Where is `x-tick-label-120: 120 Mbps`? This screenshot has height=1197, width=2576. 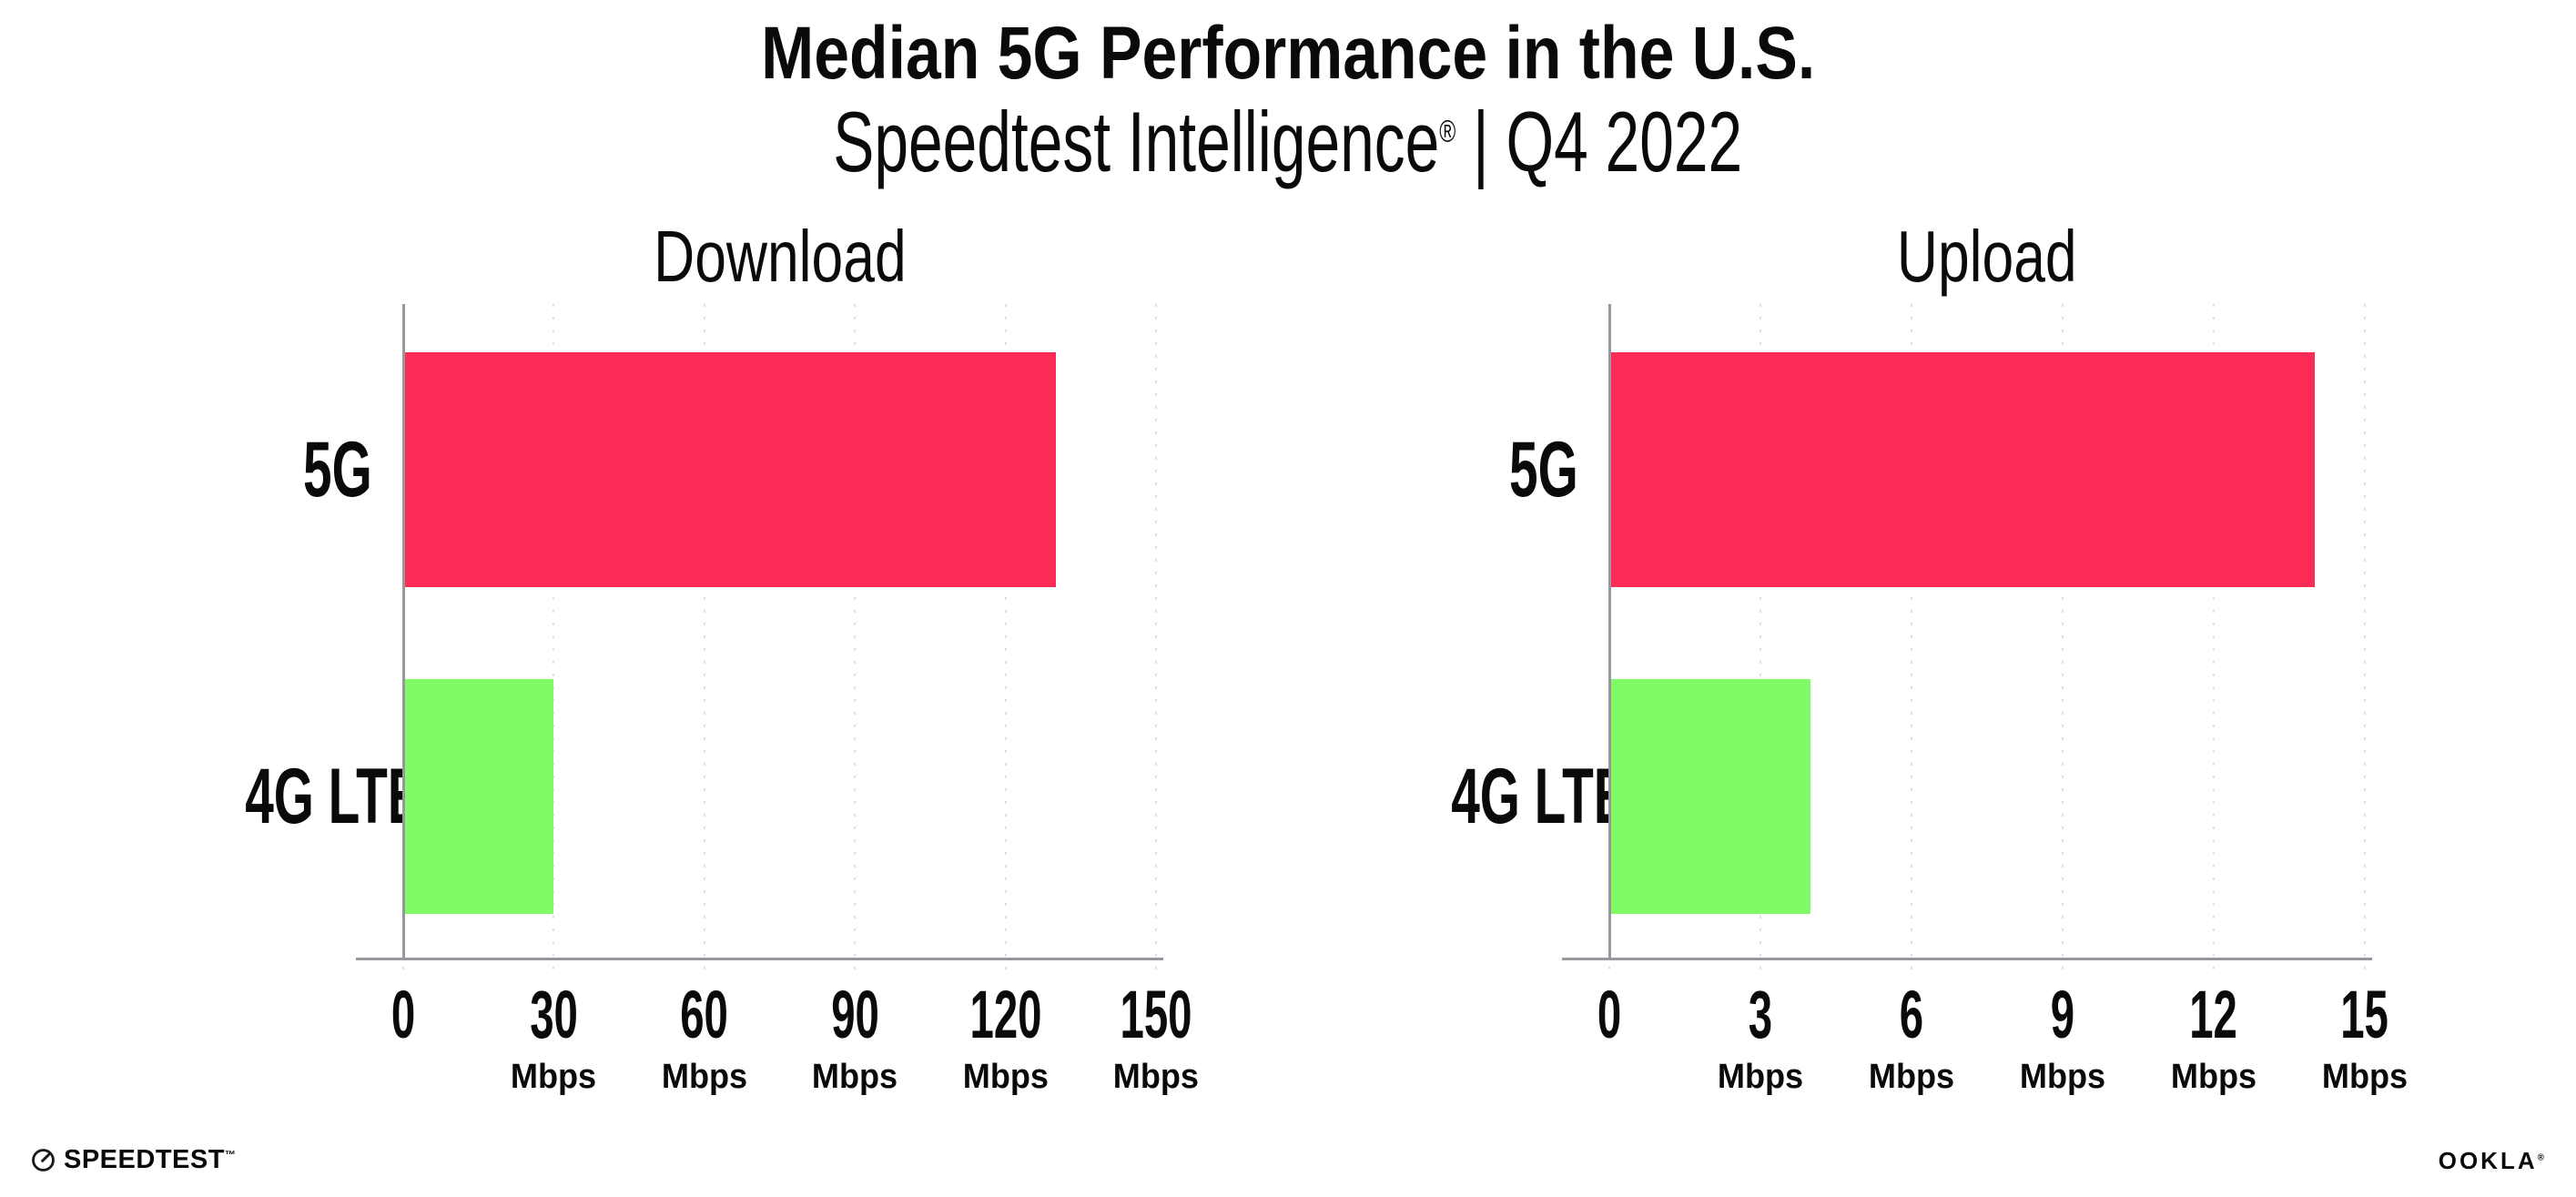 x-tick-label-120: 120 Mbps is located at coordinates (1005, 1038).